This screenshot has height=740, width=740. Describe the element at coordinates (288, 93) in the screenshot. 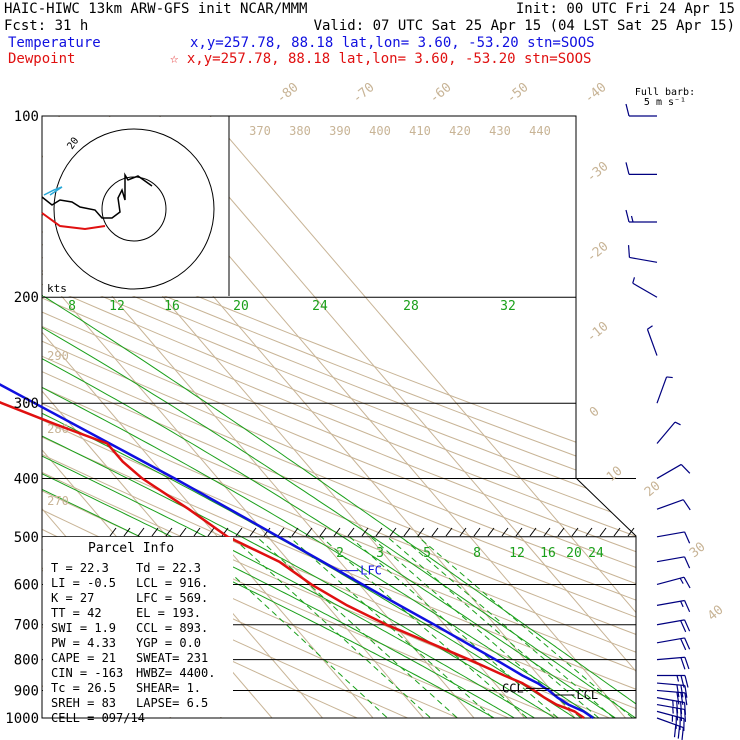

I see `isotherm-label: -80` at that location.